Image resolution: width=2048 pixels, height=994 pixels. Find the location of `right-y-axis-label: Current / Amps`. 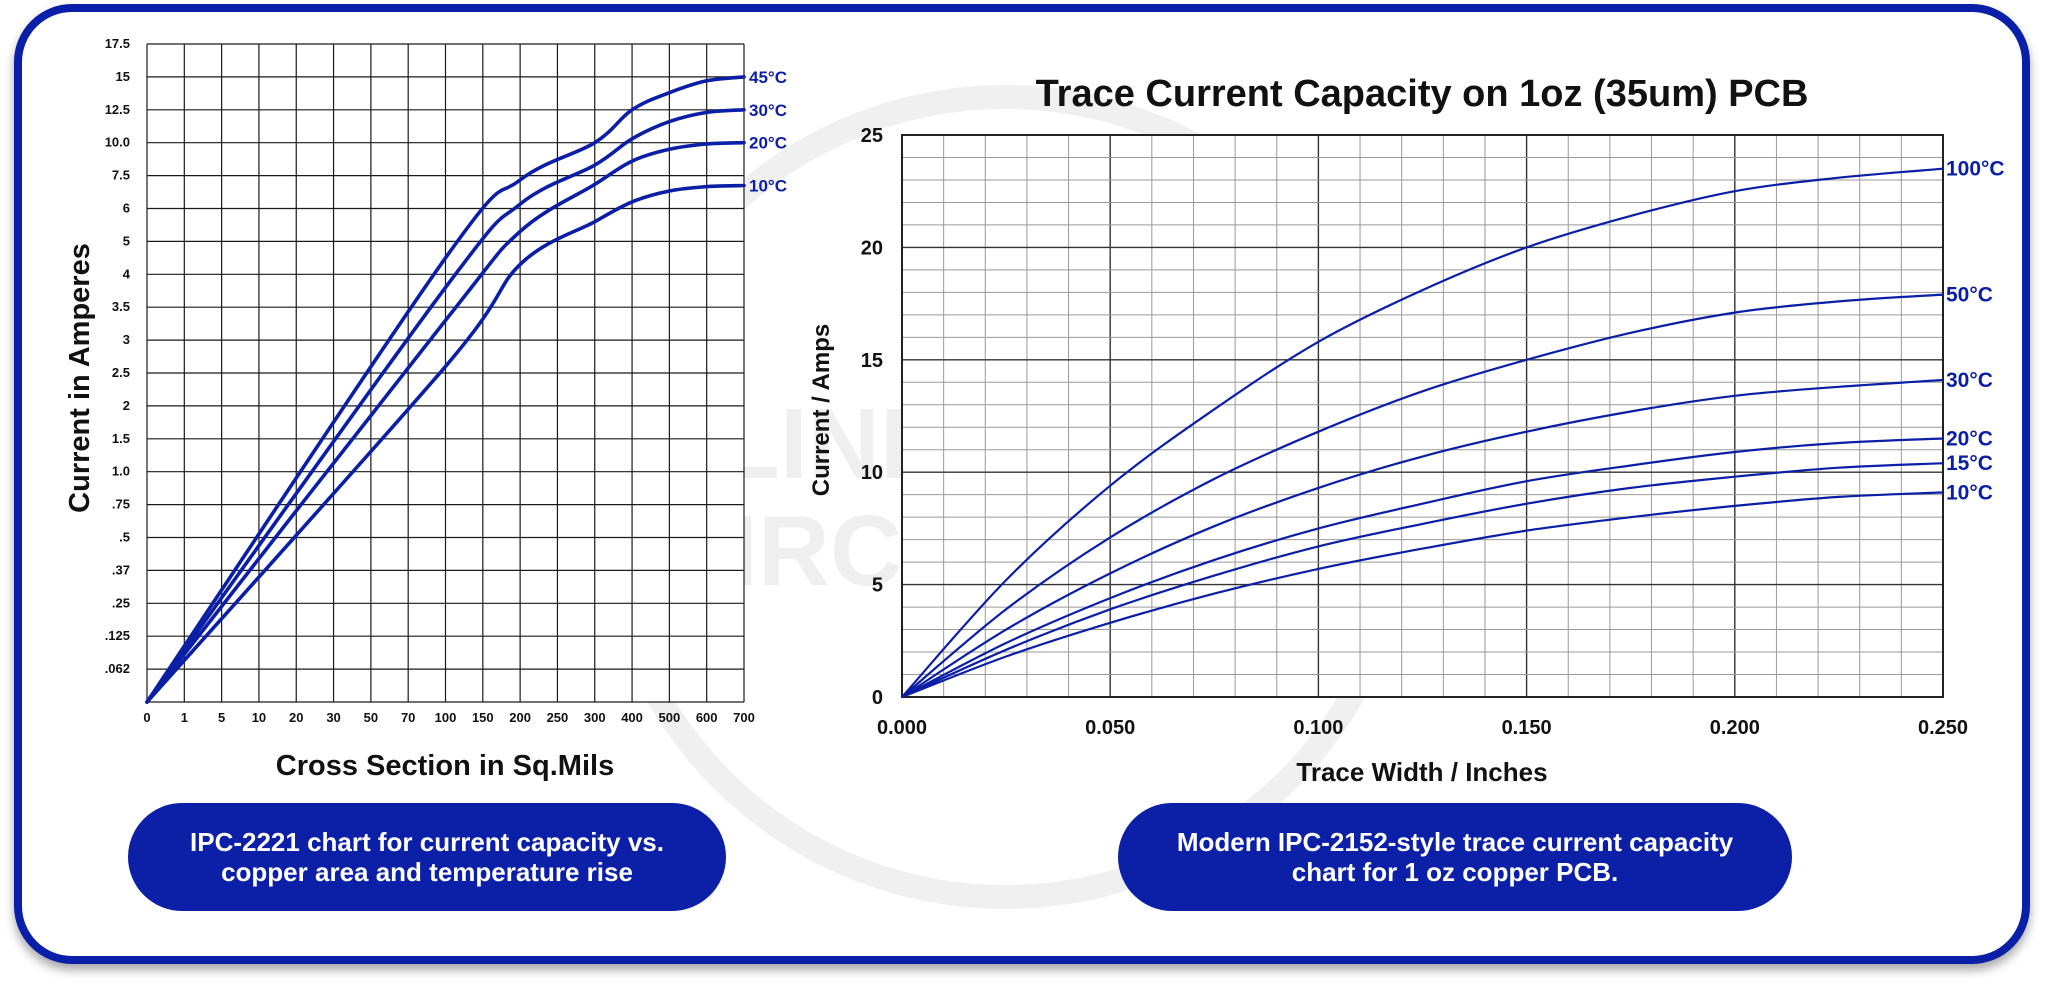

right-y-axis-label: Current / Amps is located at coordinates (821, 410).